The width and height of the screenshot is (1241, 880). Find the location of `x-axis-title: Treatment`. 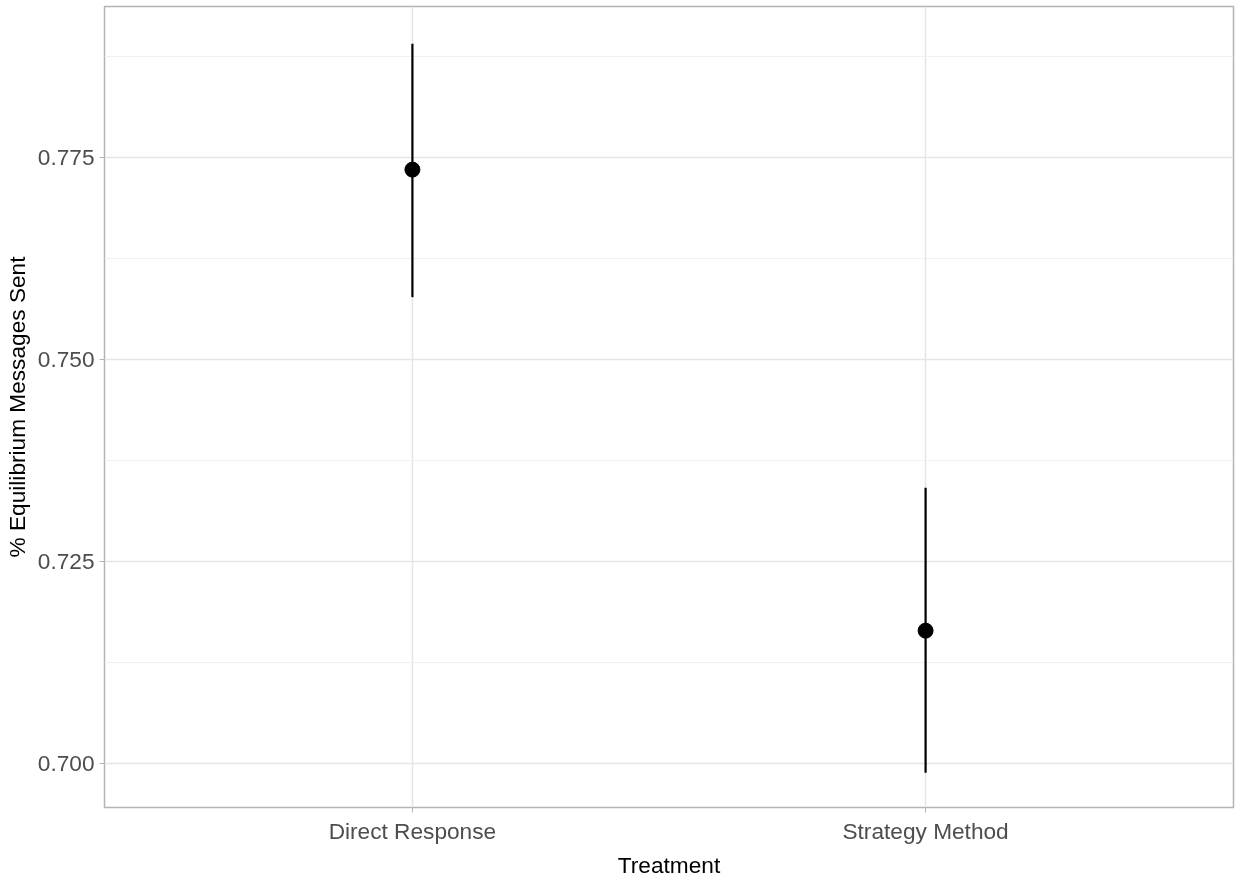

x-axis-title: Treatment is located at coordinates (669, 864).